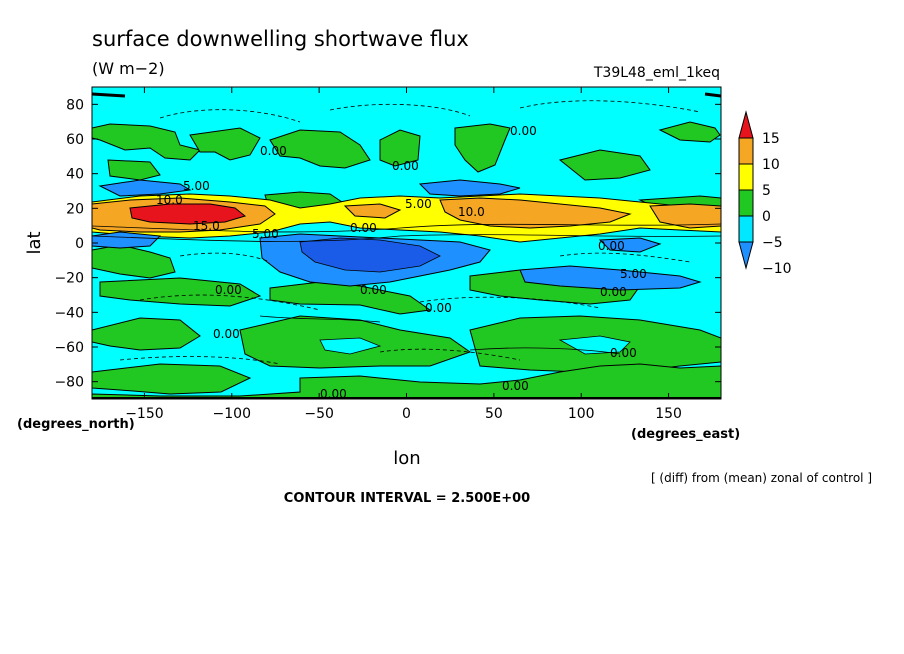  I want to click on solid-contours, so click(406, 289).